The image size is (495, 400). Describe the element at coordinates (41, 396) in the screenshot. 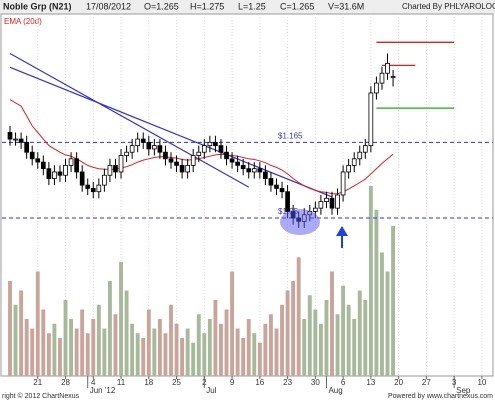

I see `footer-left: right © 2012 ChartNexus` at that location.